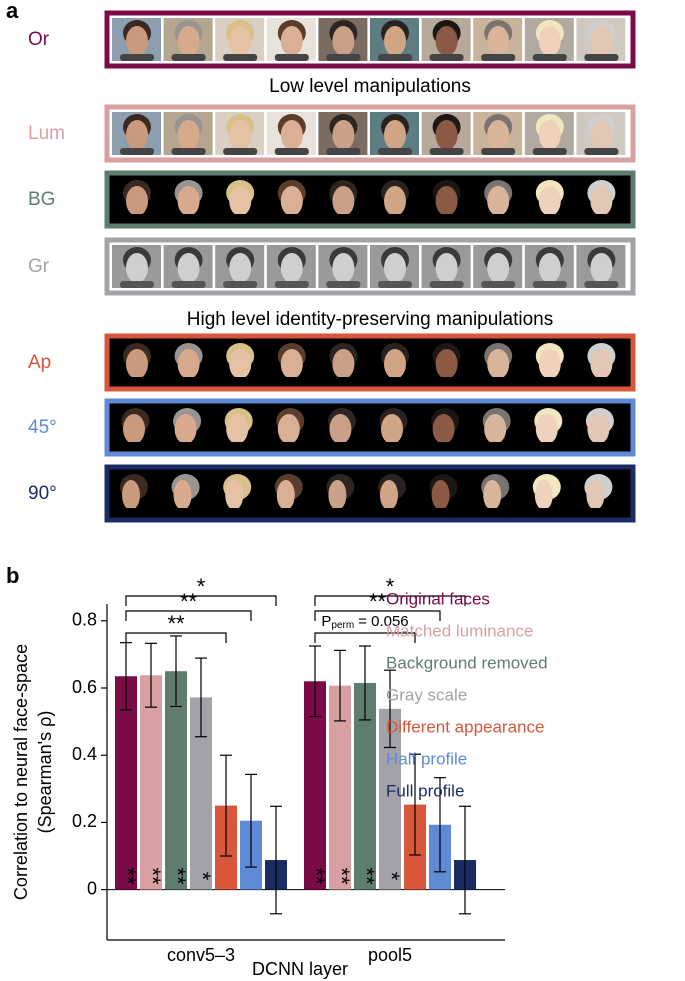 The width and height of the screenshot is (685, 981). What do you see at coordinates (459, 630) in the screenshot?
I see `legend-entry: Matched luminance` at bounding box center [459, 630].